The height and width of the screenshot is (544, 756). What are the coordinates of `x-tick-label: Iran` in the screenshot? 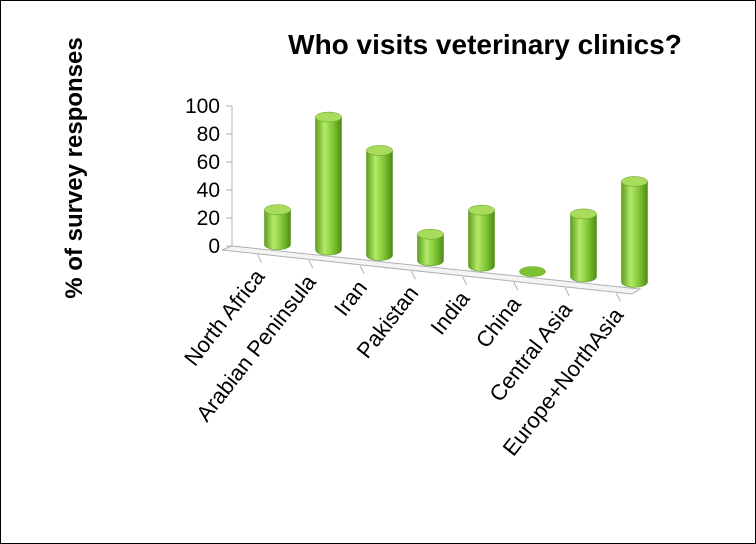 It's located at (350, 297).